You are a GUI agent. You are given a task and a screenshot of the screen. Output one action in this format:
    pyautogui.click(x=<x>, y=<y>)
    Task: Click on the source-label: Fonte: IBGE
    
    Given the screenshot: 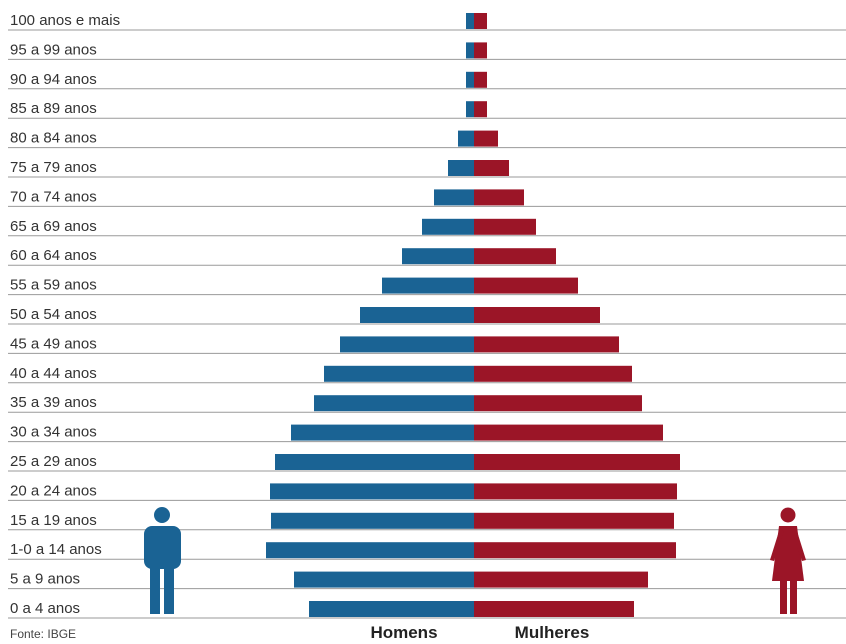 What is the action you would take?
    pyautogui.click(x=43, y=634)
    